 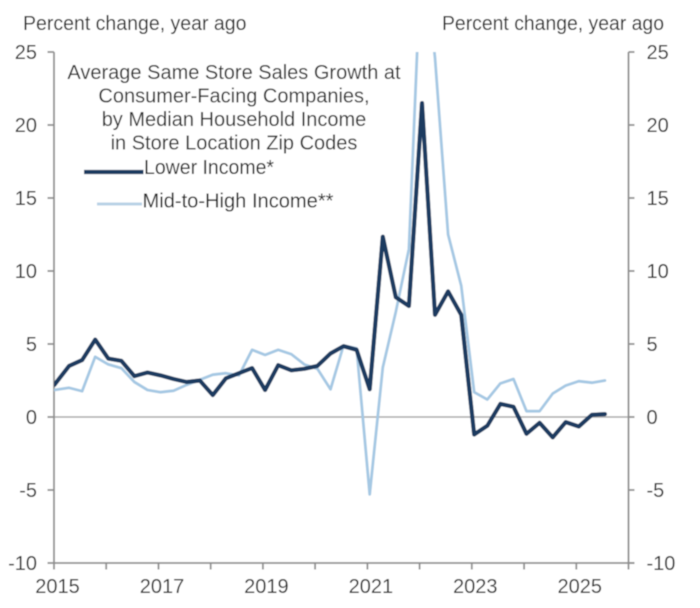 What do you see at coordinates (234, 143) in the screenshot?
I see `svg-text: in Store Location Zip Codes` at bounding box center [234, 143].